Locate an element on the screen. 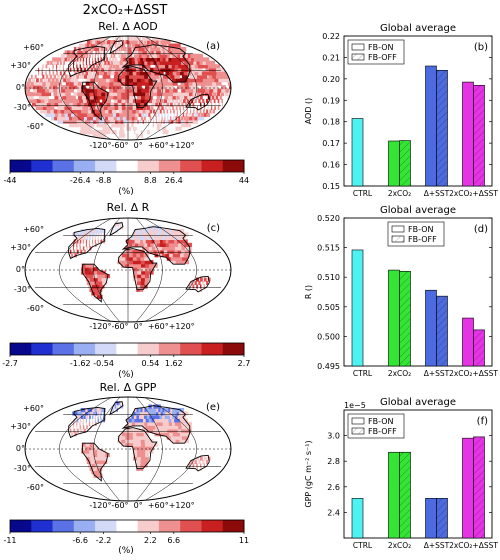 The height and width of the screenshot is (560, 500). colorbar: -44 -26.4 -8.8 8.8 26.4 44 is located at coordinates (126, 172).